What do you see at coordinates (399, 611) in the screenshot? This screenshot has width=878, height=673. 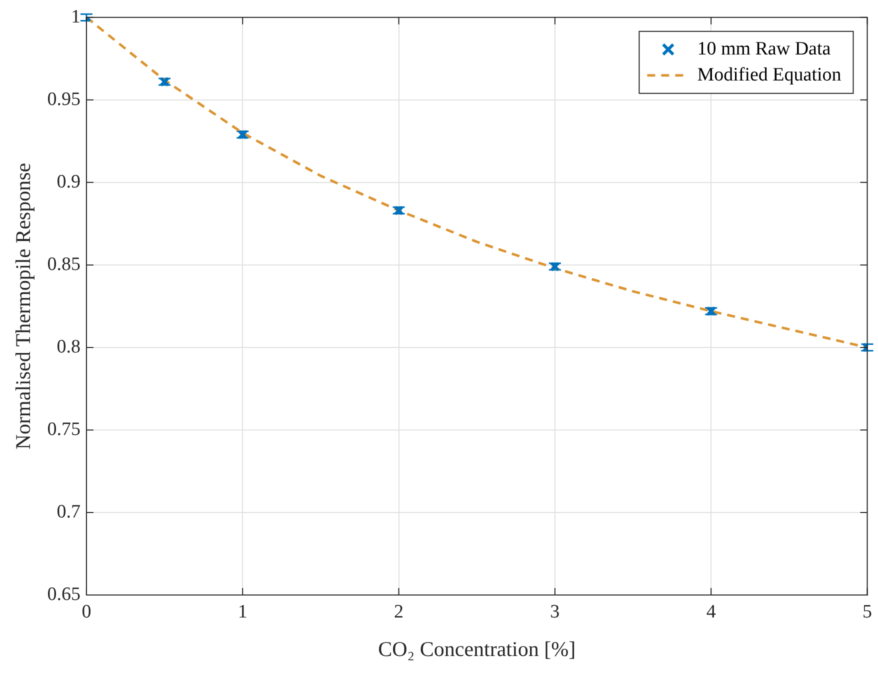 I see `x-tick-label: 2` at bounding box center [399, 611].